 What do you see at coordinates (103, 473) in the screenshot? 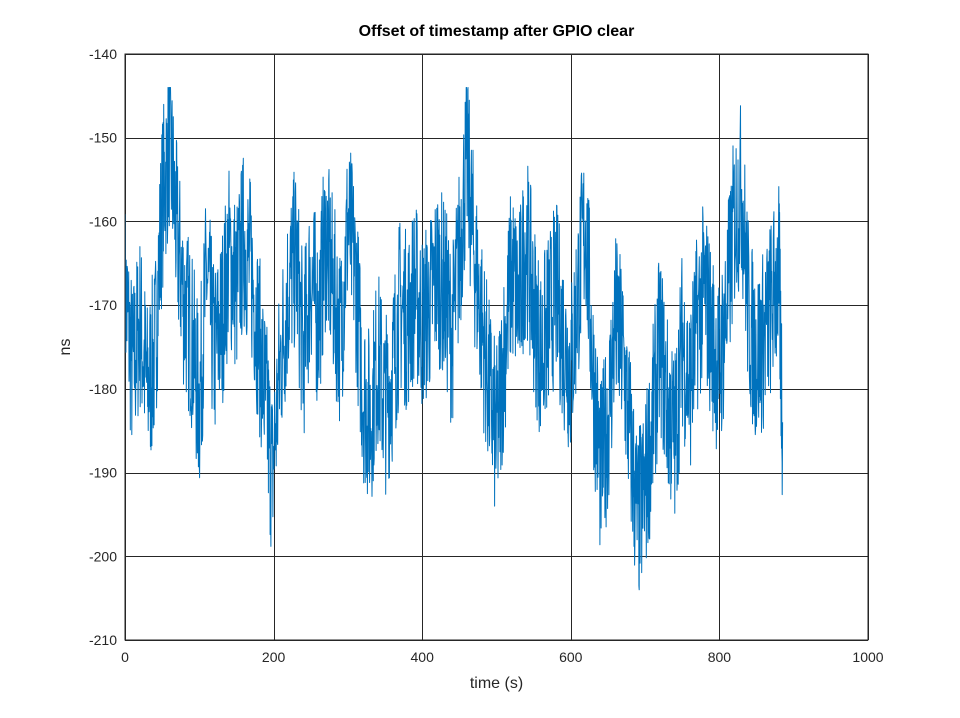
I see `y-tick-label: -190` at bounding box center [103, 473].